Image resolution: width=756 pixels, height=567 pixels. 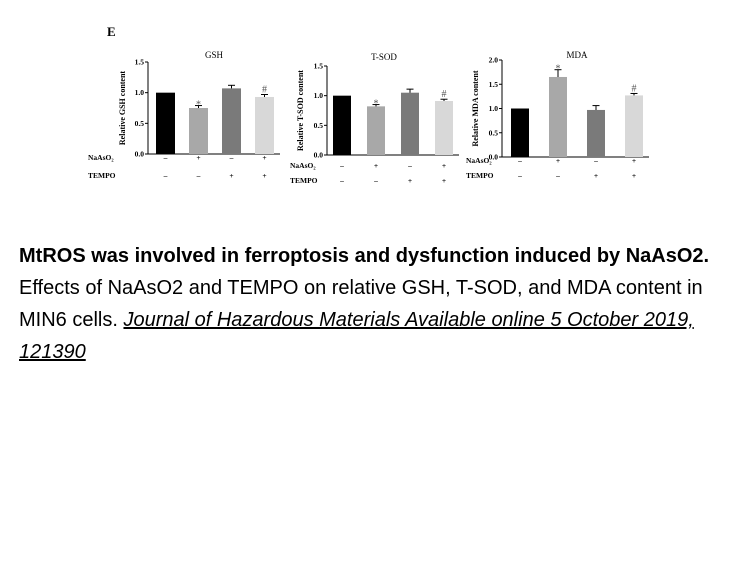 I want to click on y-axis-label: Relative GSH content, so click(x=122, y=108).